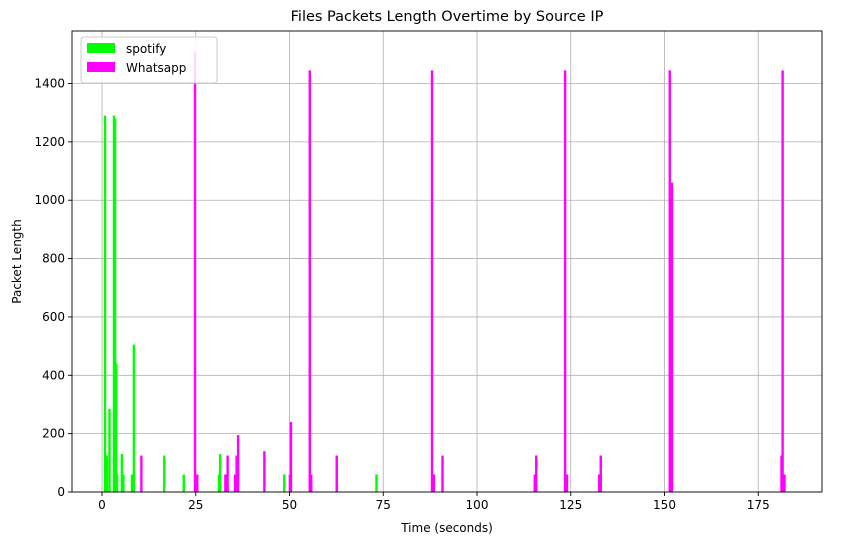 This screenshot has width=859, height=545. What do you see at coordinates (61, 492) in the screenshot?
I see `y-tick-label: 0` at bounding box center [61, 492].